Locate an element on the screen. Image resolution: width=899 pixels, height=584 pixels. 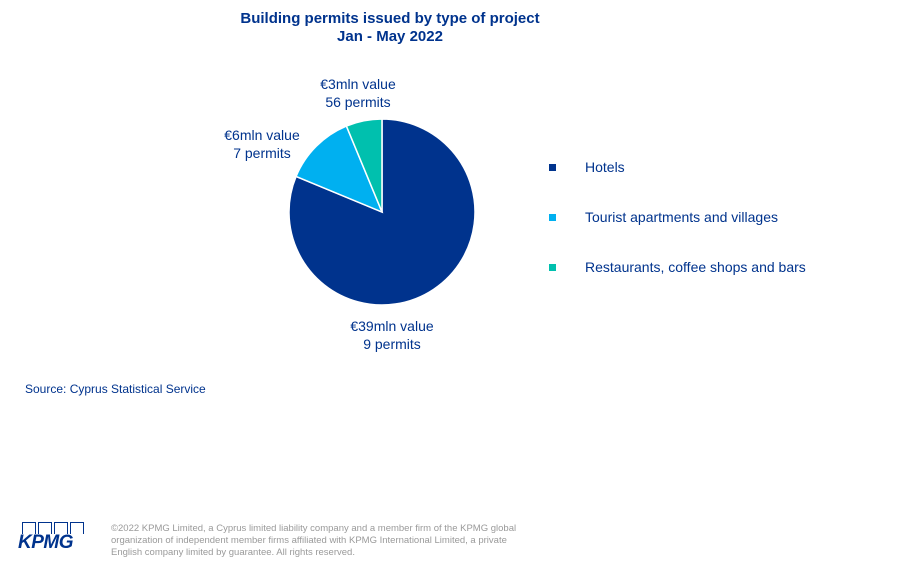
legend-swatch-tourist-apartments is located at coordinates (552, 217).